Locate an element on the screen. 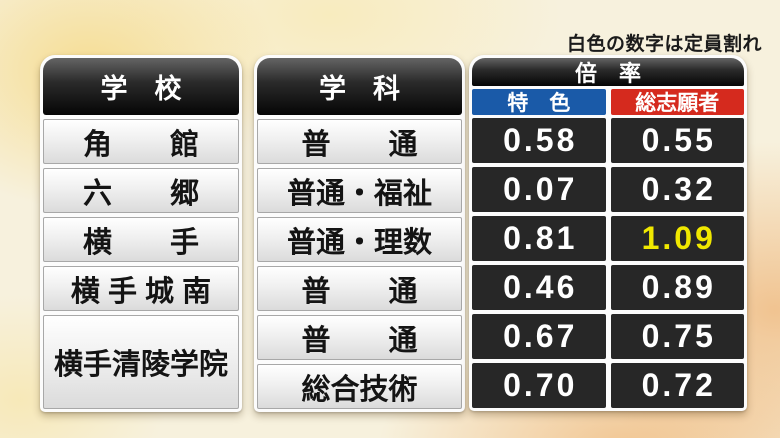  department-cell: 普通・福祉 is located at coordinates (359, 190).